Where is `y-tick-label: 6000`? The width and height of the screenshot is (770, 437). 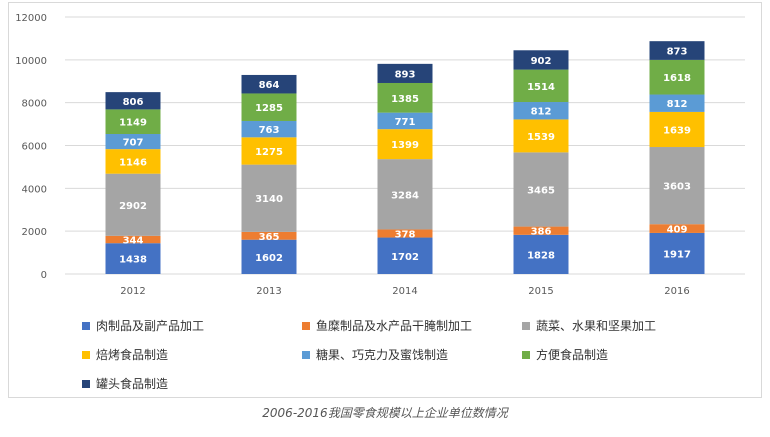
y-tick-label: 6000 is located at coordinates (34, 147).